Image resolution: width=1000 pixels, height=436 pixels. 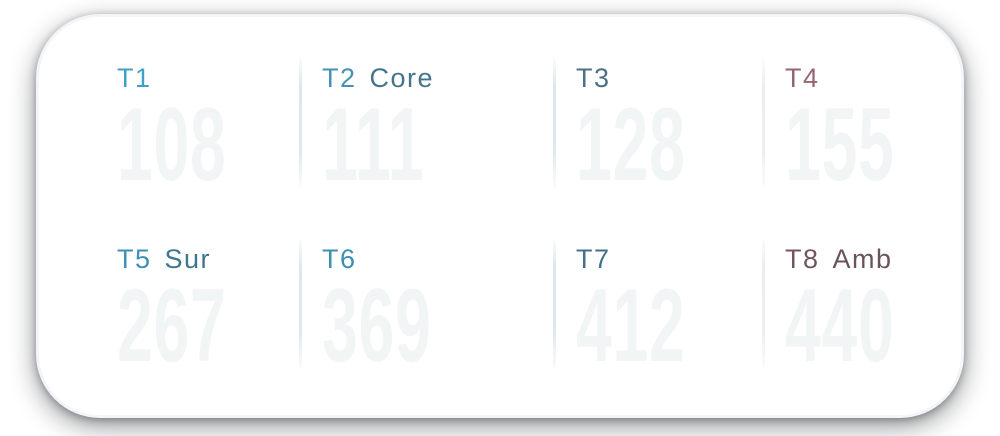 What do you see at coordinates (134, 259) in the screenshot?
I see `sensor-id-label: T5` at bounding box center [134, 259].